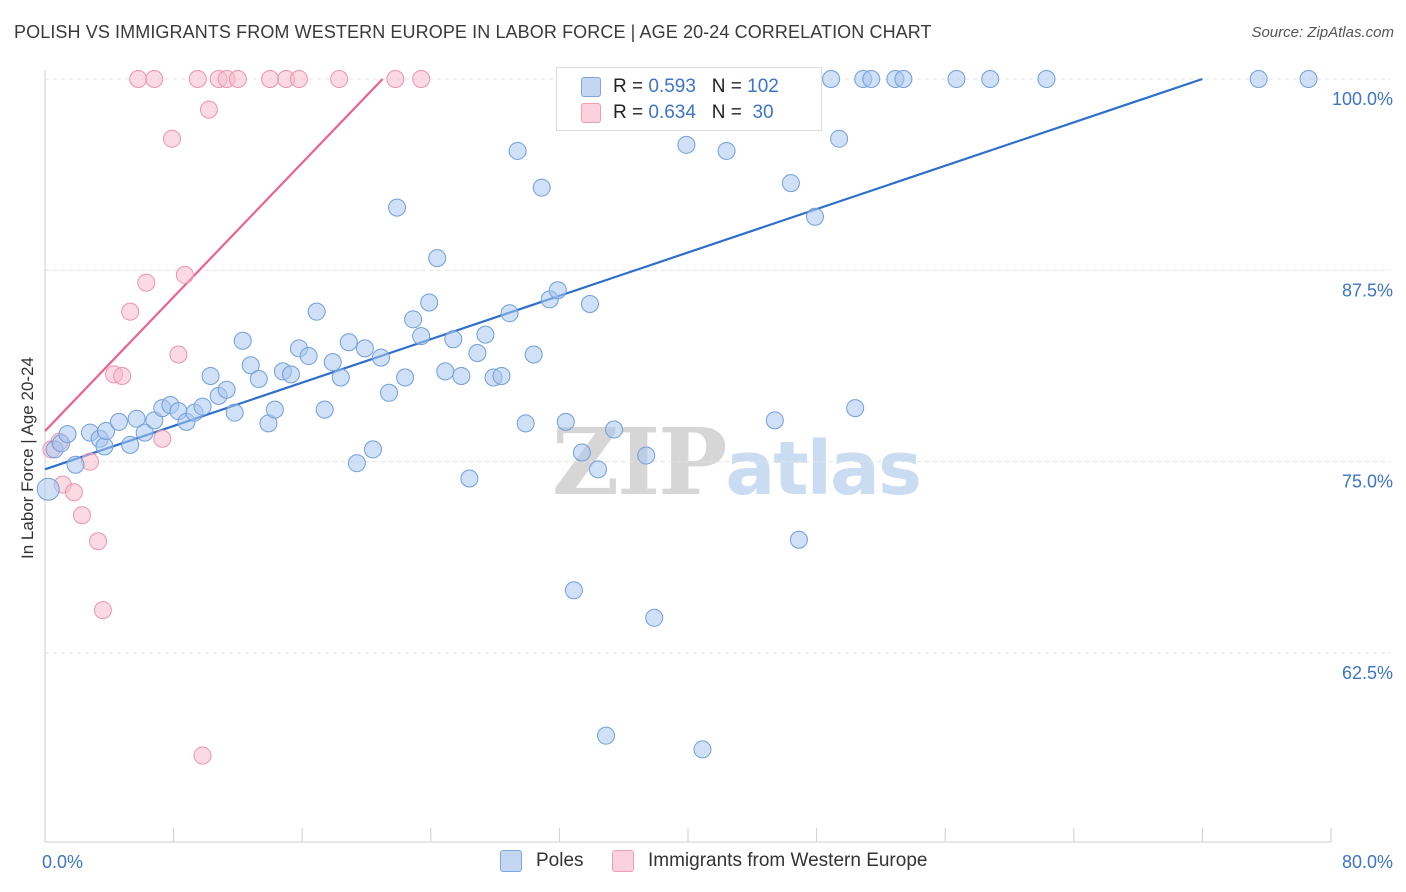 The image size is (1406, 892). What do you see at coordinates (763, 112) in the screenshot?
I see `immigrants-n-value: 30` at bounding box center [763, 112].